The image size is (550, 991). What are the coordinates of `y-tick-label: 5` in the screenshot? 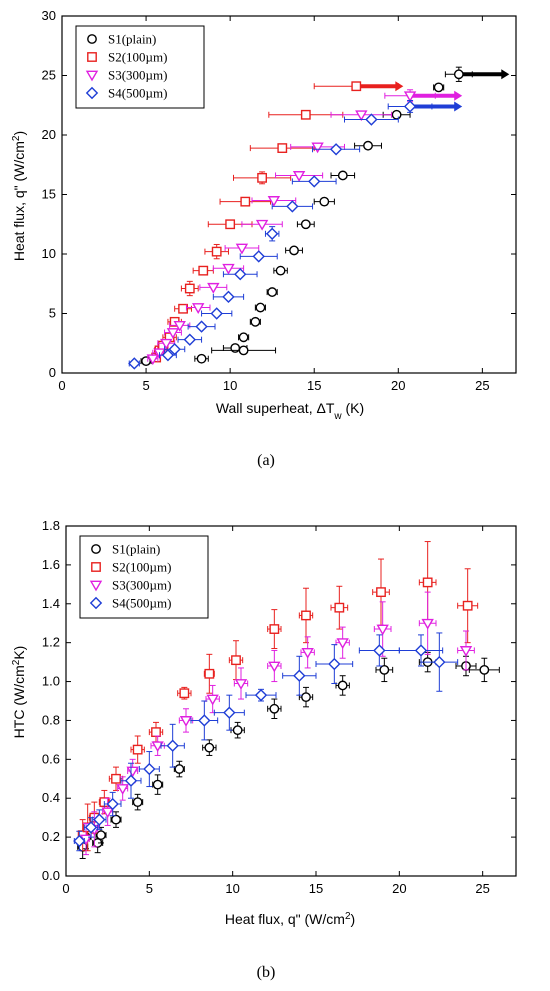 It's located at (52, 313).